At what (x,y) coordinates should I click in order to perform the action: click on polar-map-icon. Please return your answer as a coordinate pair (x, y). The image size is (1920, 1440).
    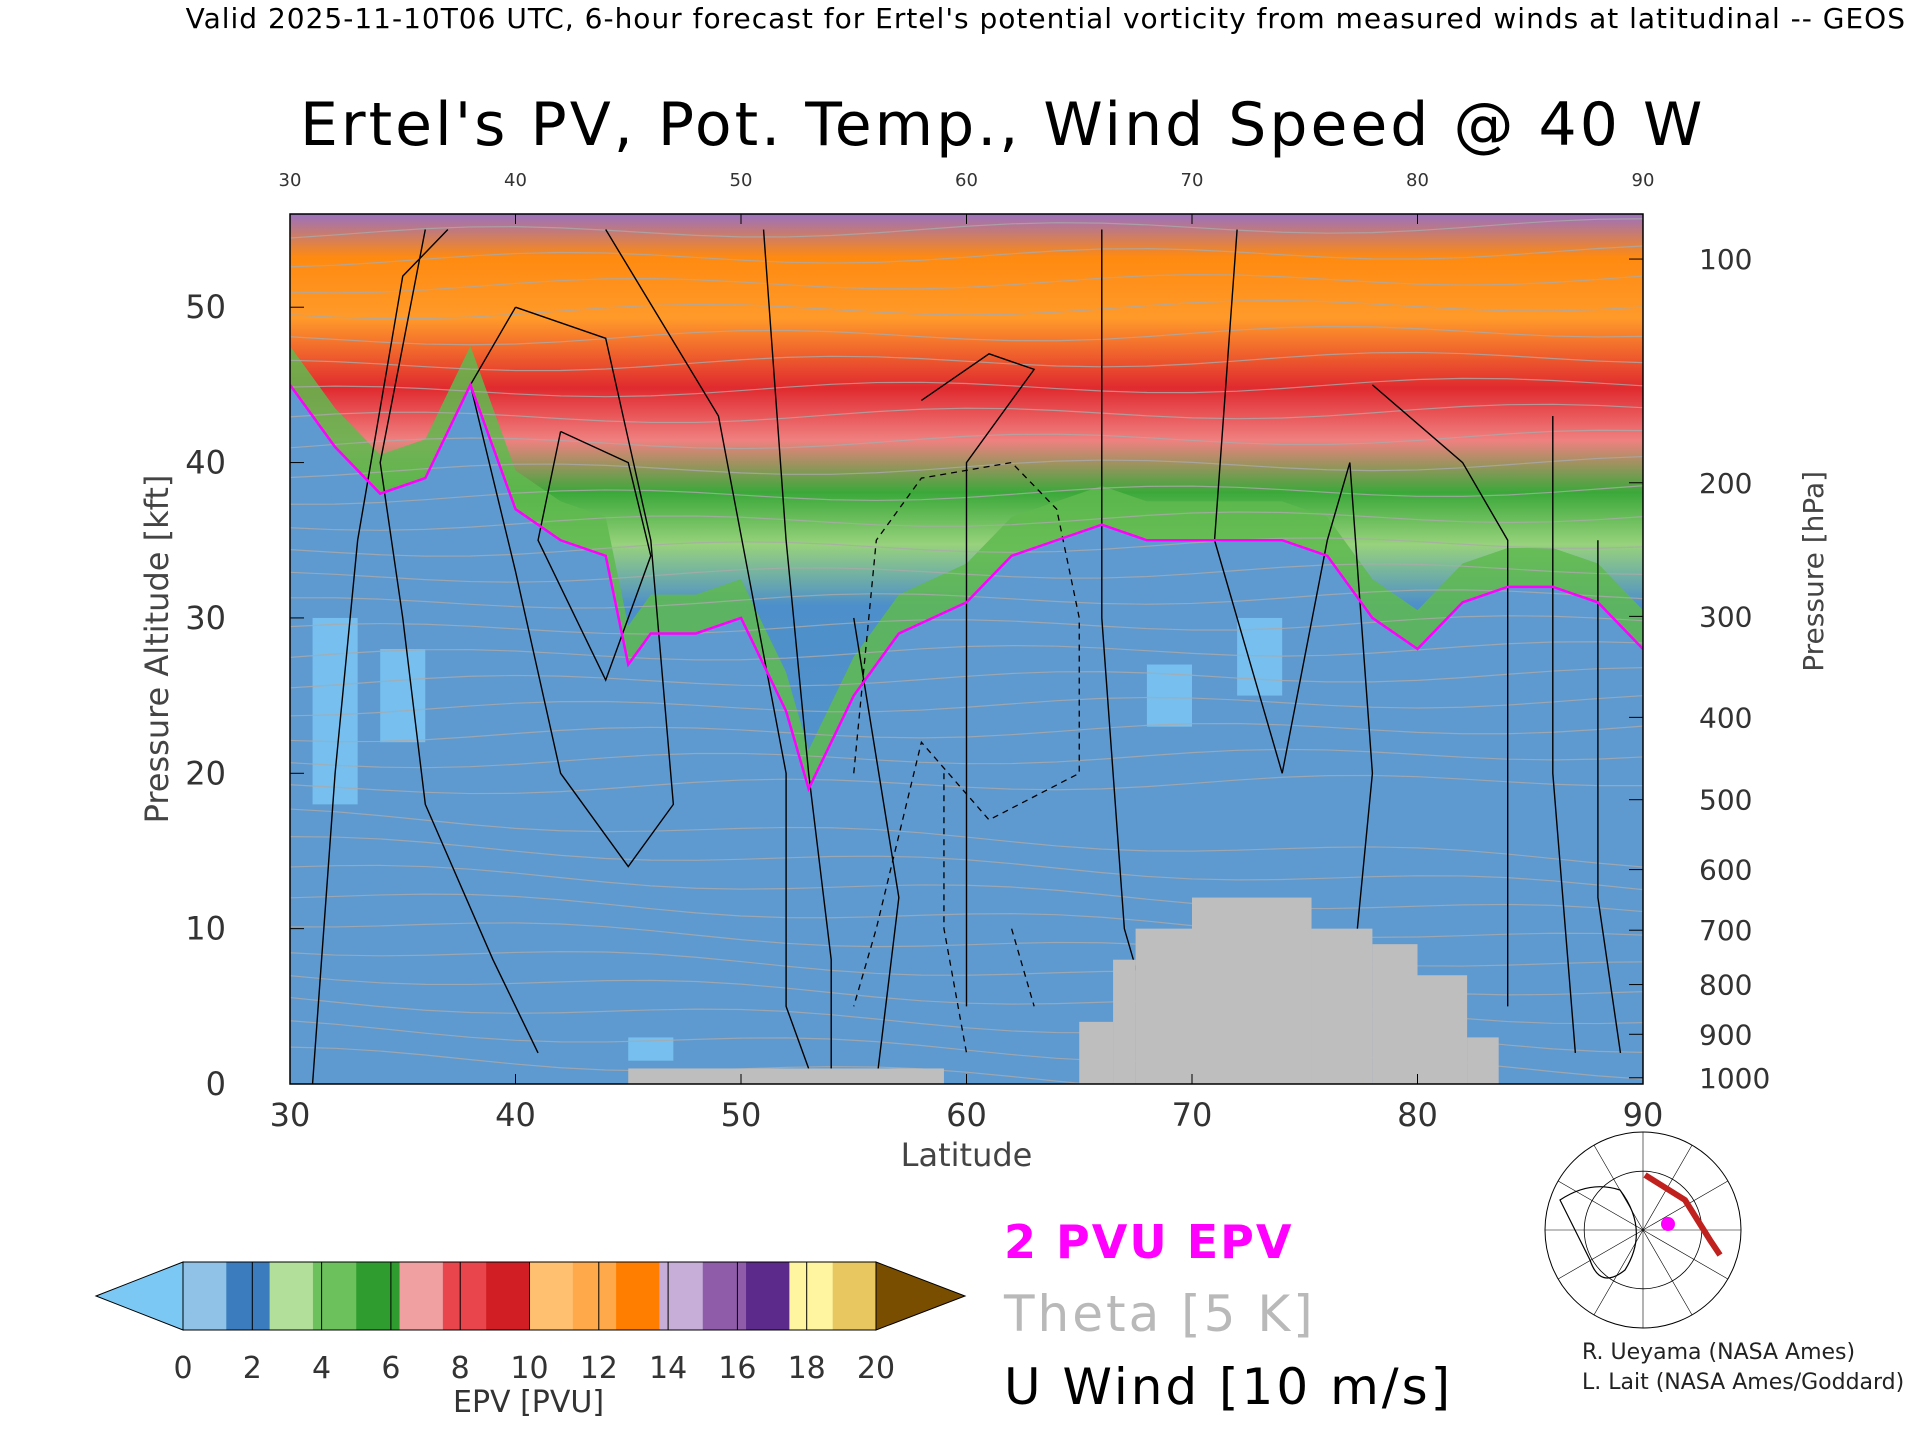
    Looking at the image, I should click on (1643, 1230).